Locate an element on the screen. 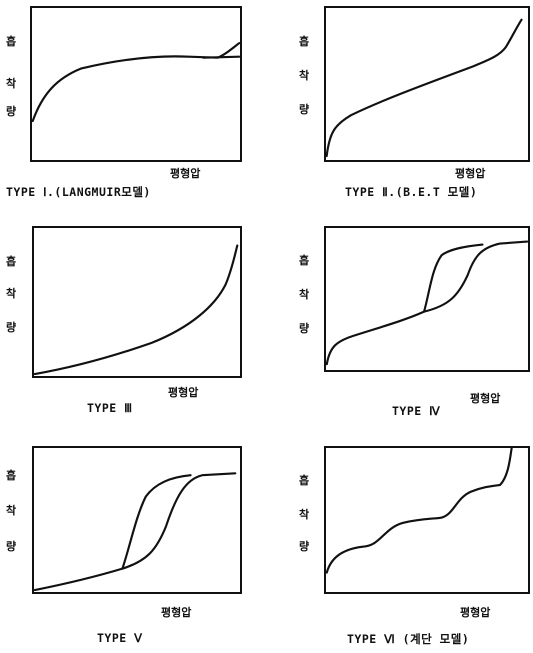 Image resolution: width=533 pixels, height=653 pixels. isotherm-curve-type-5-desorption is located at coordinates (156, 522).